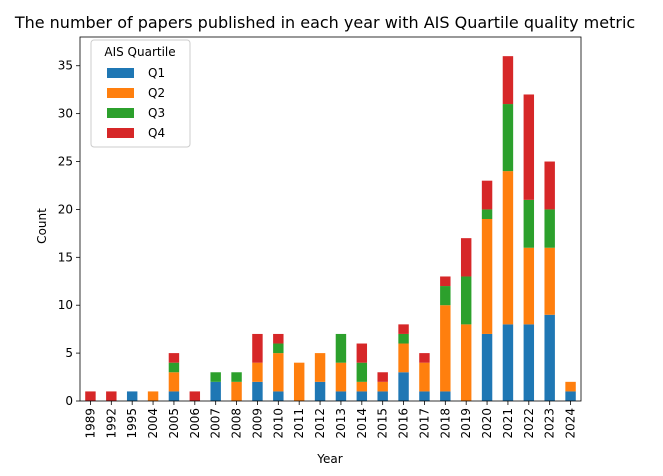 The height and width of the screenshot is (476, 663). Describe the element at coordinates (174, 382) in the screenshot. I see `bar-q2-2005` at that location.